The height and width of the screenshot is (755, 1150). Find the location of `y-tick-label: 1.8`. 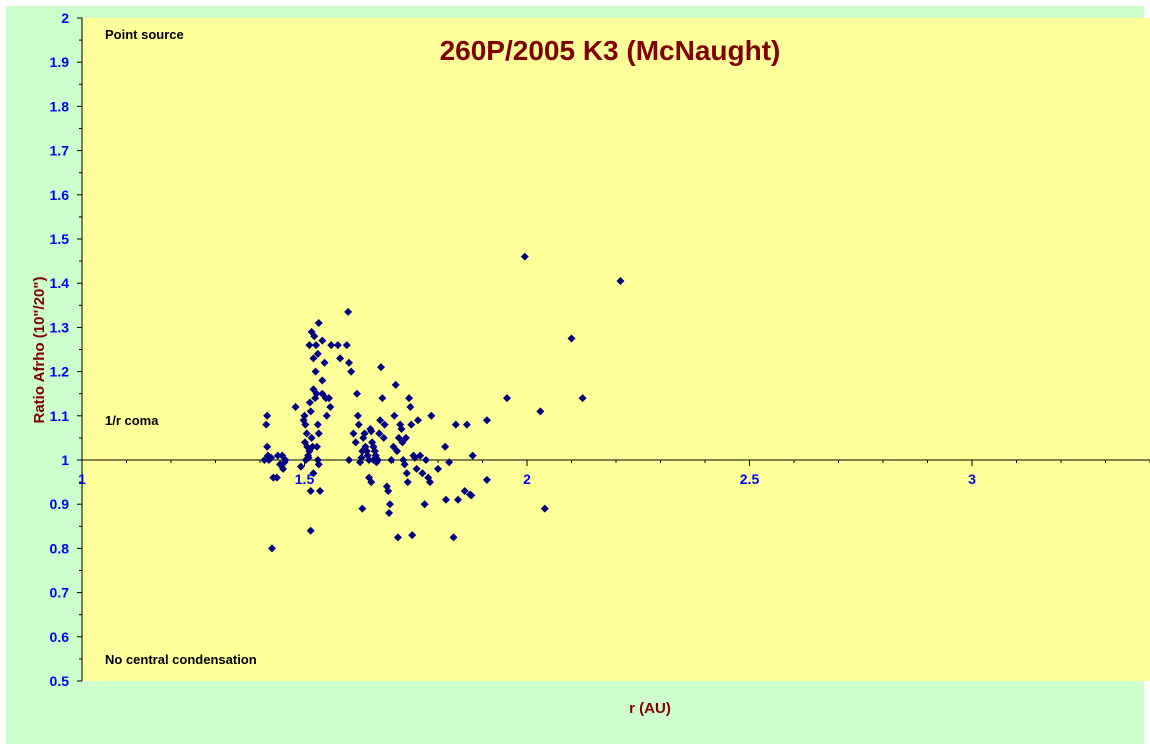

y-tick-label: 1.8 is located at coordinates (60, 106).